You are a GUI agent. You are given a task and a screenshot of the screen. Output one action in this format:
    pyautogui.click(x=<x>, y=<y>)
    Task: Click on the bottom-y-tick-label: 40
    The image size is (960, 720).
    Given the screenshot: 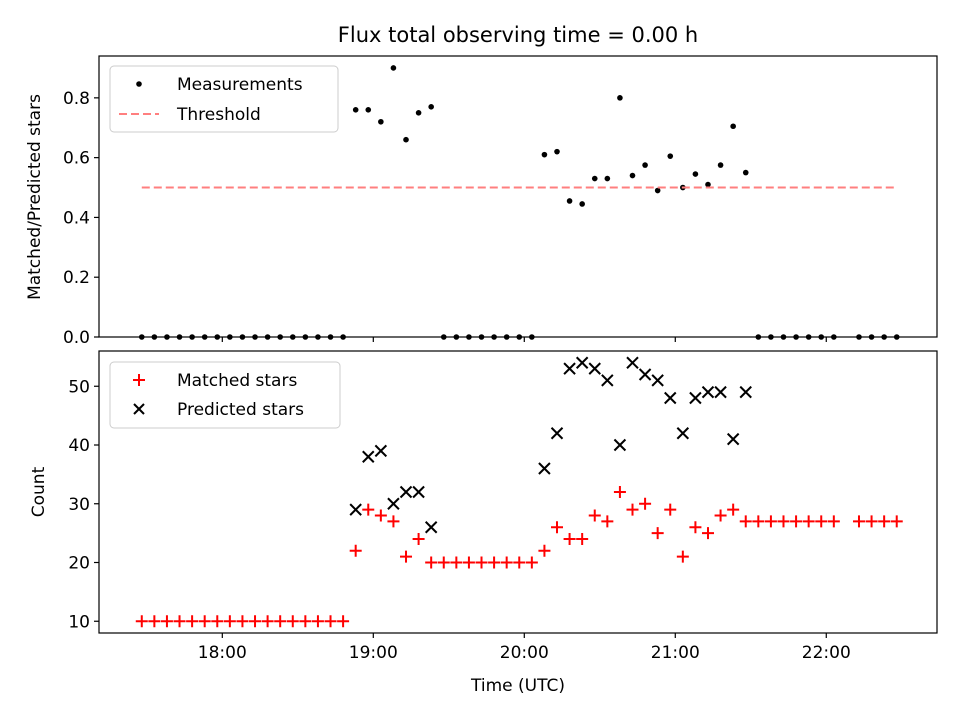 What is the action you would take?
    pyautogui.click(x=79, y=446)
    